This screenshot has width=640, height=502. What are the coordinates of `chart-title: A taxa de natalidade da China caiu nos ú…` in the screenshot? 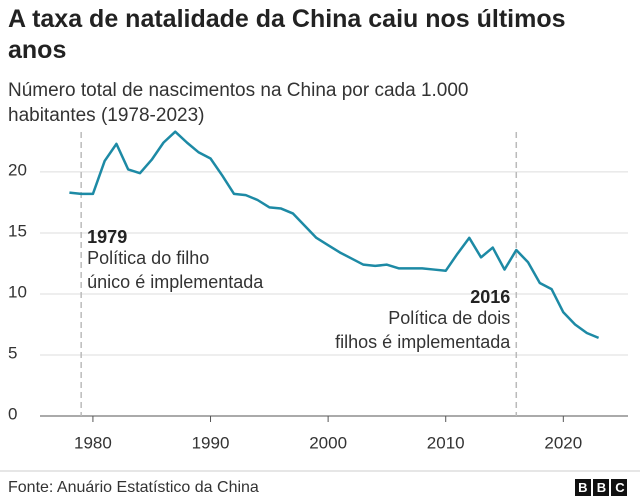 It's located at (287, 34).